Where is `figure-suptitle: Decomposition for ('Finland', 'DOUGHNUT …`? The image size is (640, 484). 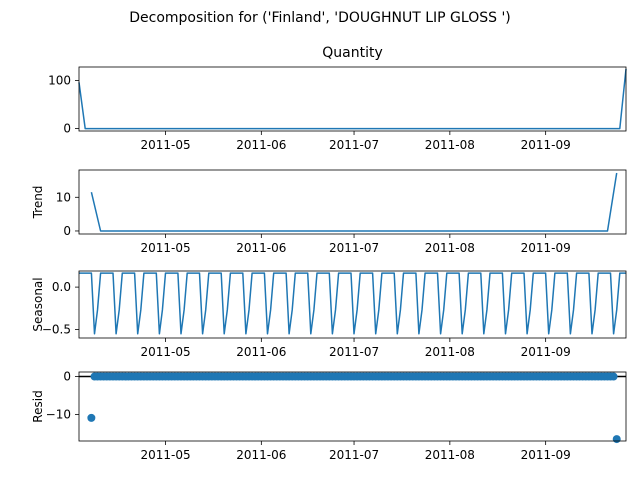
figure-suptitle: Decomposition for ('Finland', 'DOUGHNUT … is located at coordinates (320, 18).